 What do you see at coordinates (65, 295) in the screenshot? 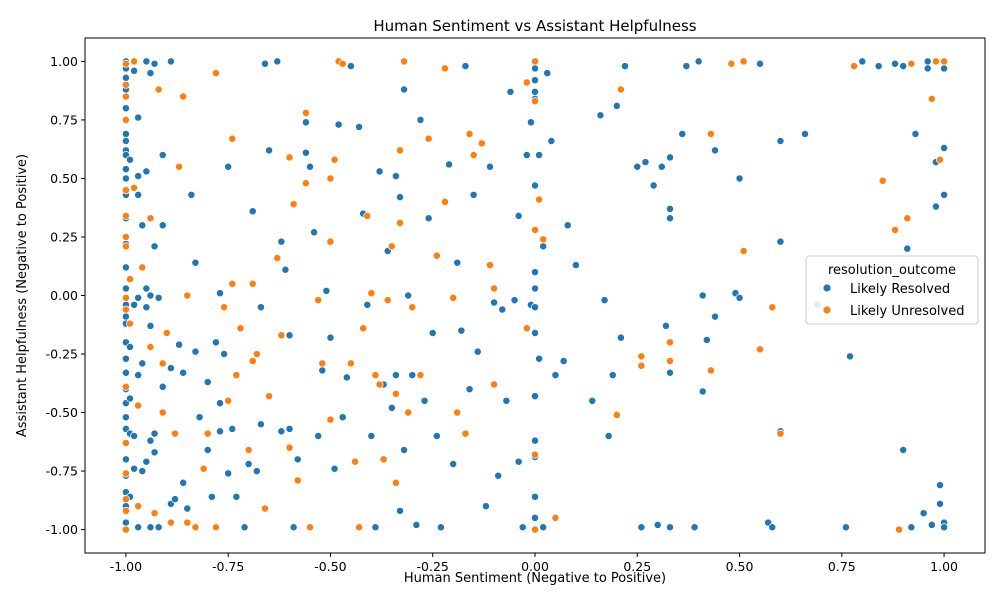
I see `y-axis-ticks: -1.00 -0.75 -0.50 -0.25 0.00 0.25 0.50 0.75 1.00` at bounding box center [65, 295].